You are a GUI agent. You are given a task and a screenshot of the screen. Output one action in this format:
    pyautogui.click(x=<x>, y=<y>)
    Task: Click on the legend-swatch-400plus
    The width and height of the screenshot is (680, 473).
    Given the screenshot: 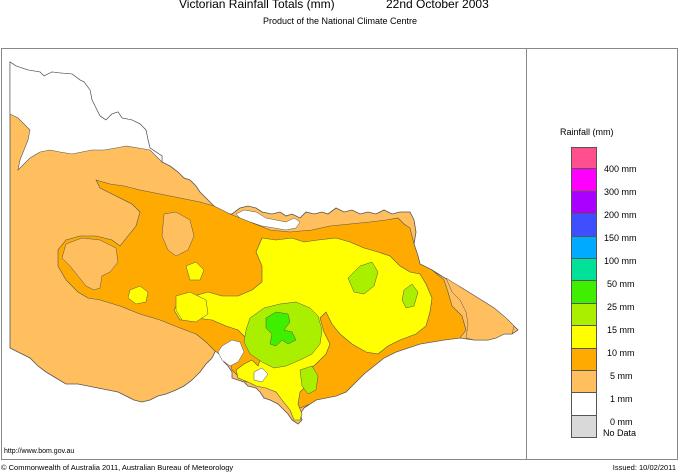 What is the action you would take?
    pyautogui.click(x=584, y=158)
    